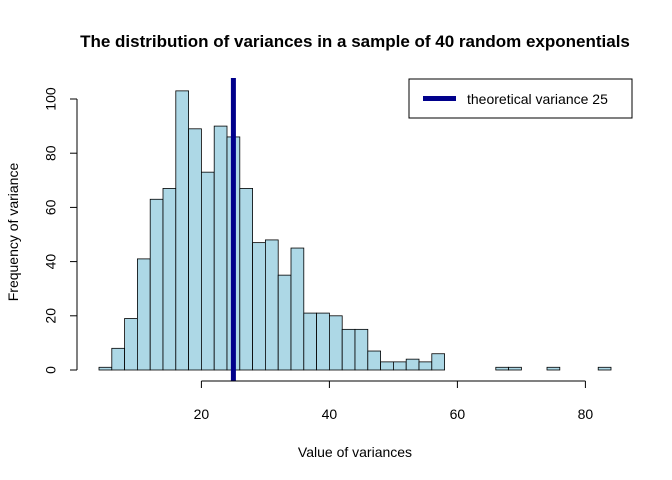  I want to click on x-tick-label: 80, so click(586, 414).